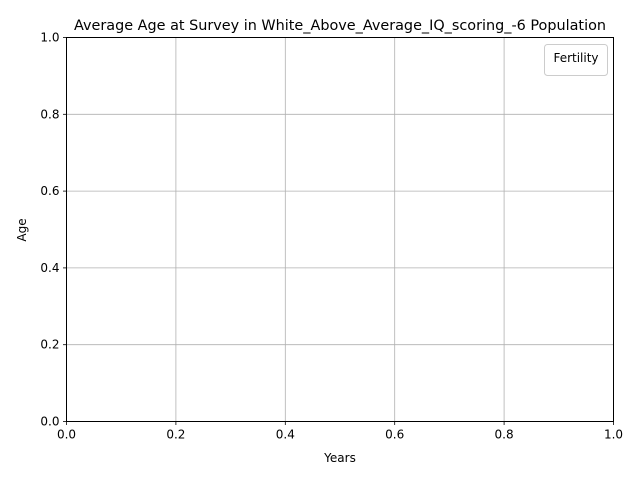  What do you see at coordinates (49, 345) in the screenshot?
I see `y-tick-label: 0.2` at bounding box center [49, 345].